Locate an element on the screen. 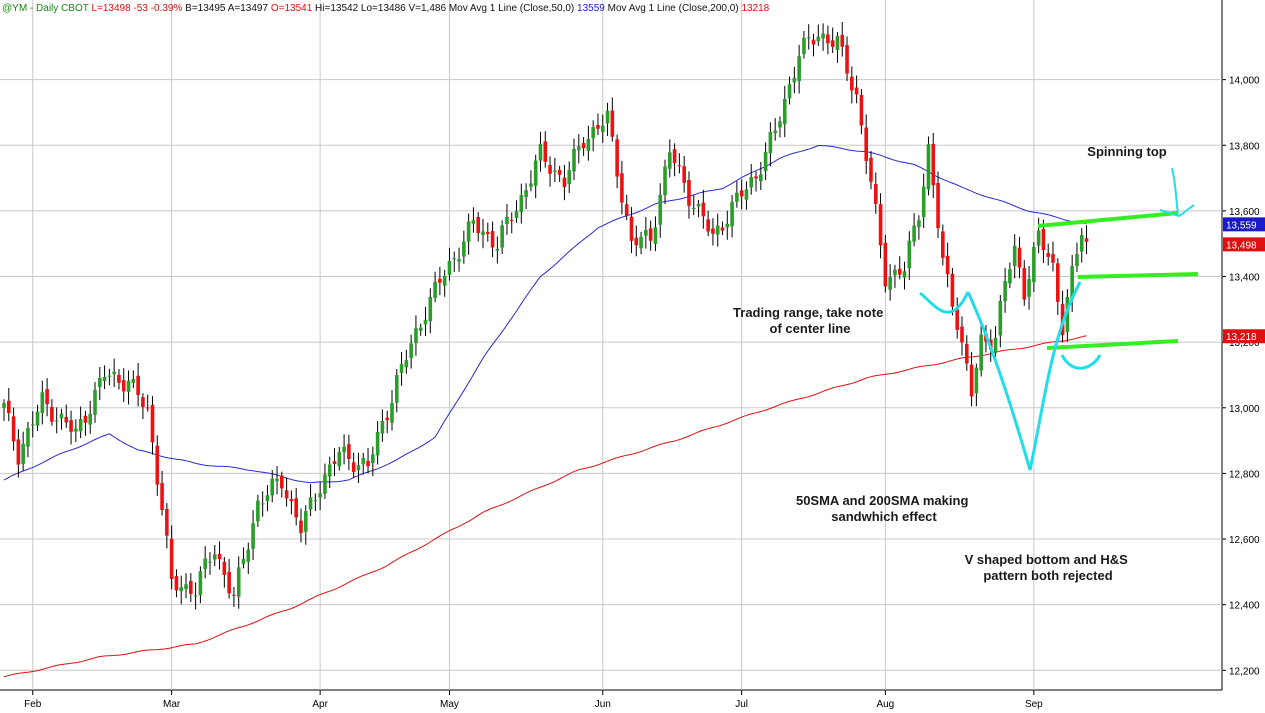 The width and height of the screenshot is (1265, 713). price-tags: 13,559 13,498 13,218 is located at coordinates (1244, 280).